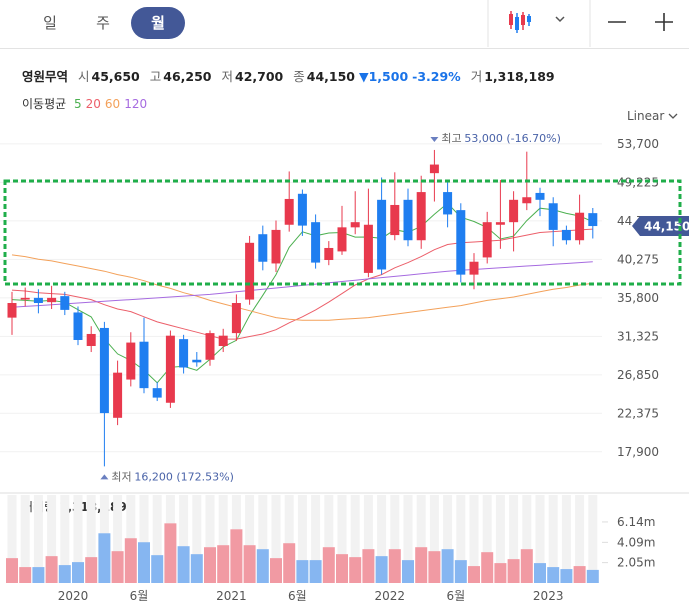 Image resolution: width=689 pixels, height=614 pixels. What do you see at coordinates (331, 76) in the screenshot?
I see `value: 44,150` at bounding box center [331, 76].